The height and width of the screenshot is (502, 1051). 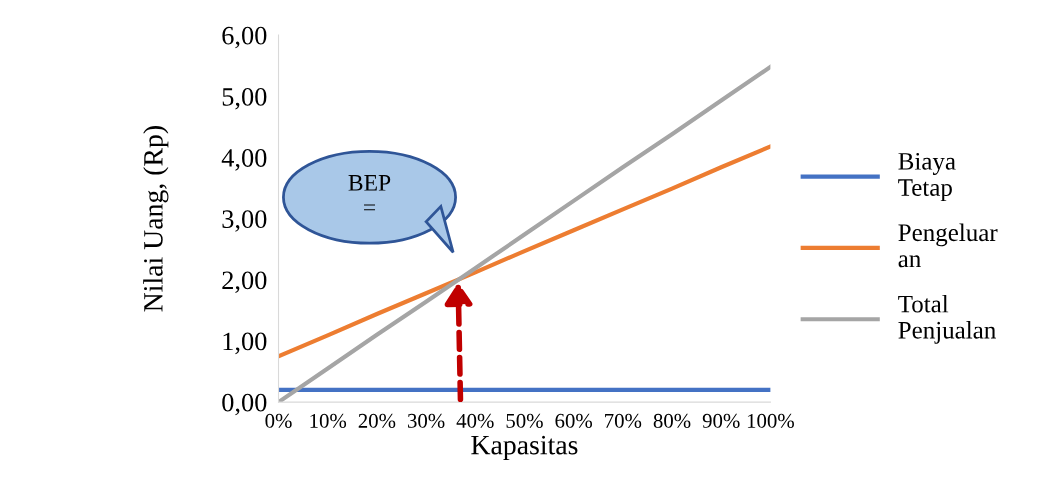 What do you see at coordinates (524, 420) in the screenshot?
I see `x-tick-label: 50%` at bounding box center [524, 420].